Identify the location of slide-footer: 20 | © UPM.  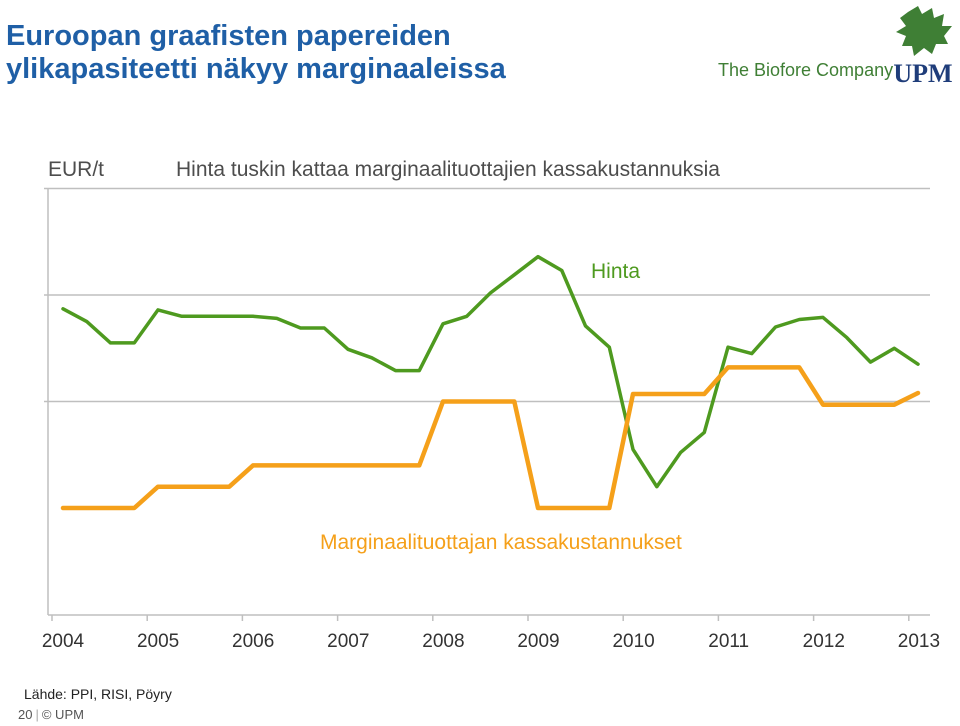
(51, 714).